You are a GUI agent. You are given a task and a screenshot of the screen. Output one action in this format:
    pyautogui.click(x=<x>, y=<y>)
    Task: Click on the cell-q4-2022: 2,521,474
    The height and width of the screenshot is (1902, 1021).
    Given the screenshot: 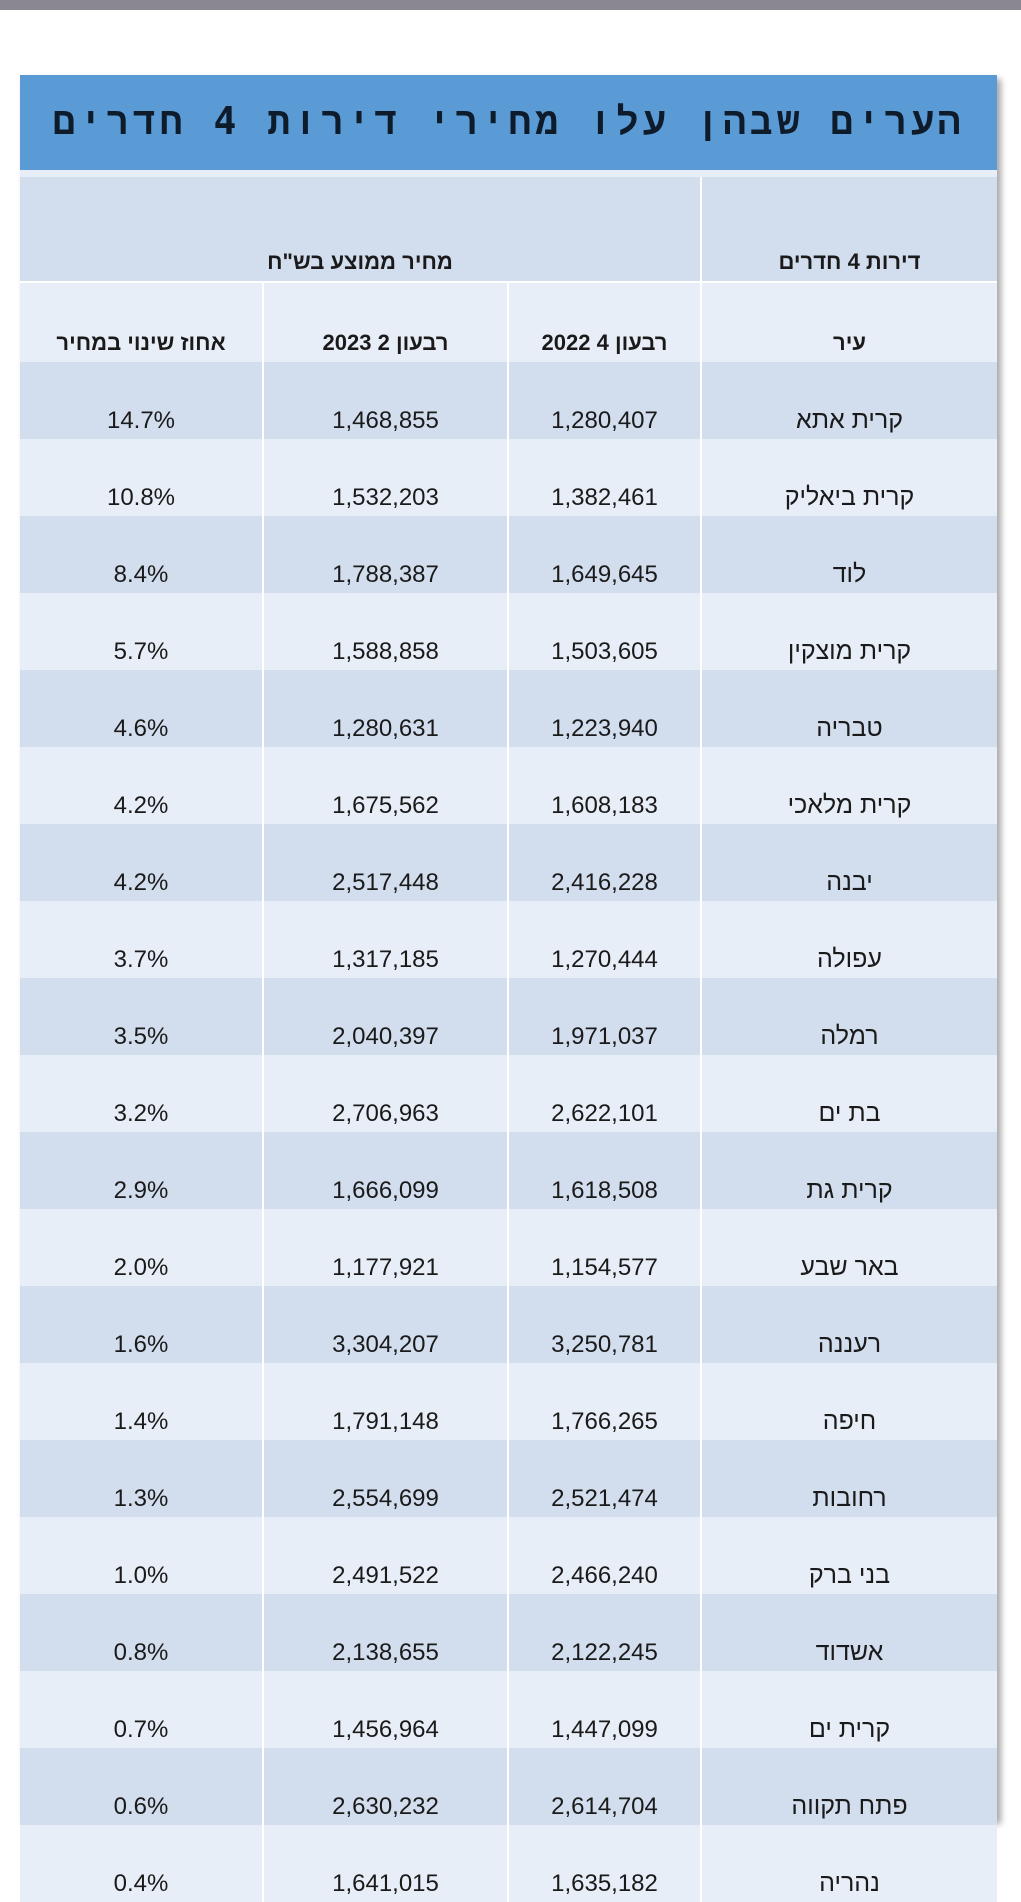 What is the action you would take?
    pyautogui.click(x=604, y=1478)
    